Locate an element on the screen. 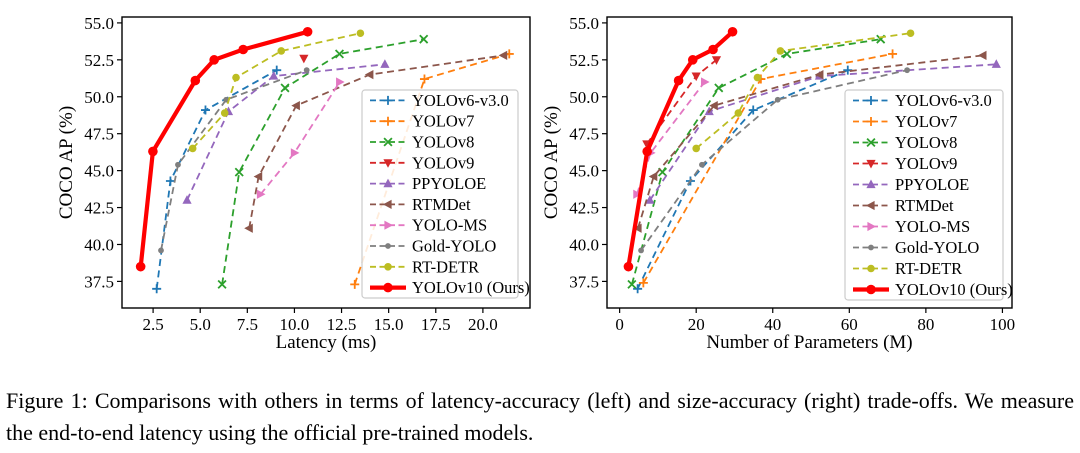  svg-text: 5.0 is located at coordinates (200, 324).